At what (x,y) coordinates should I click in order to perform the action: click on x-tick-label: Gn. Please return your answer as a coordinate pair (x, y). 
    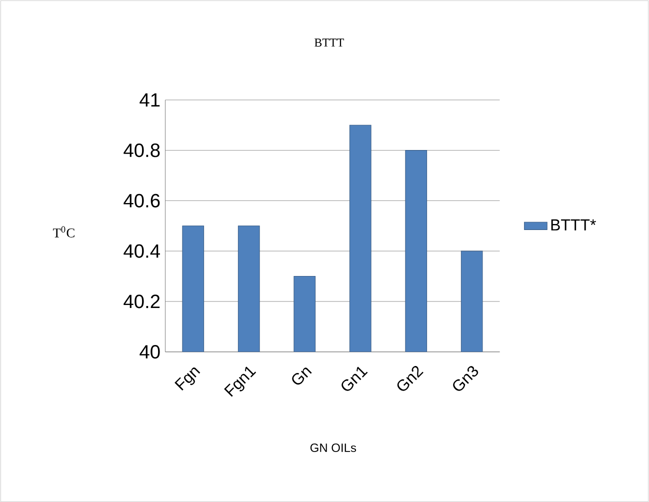
    Looking at the image, I should click on (302, 375).